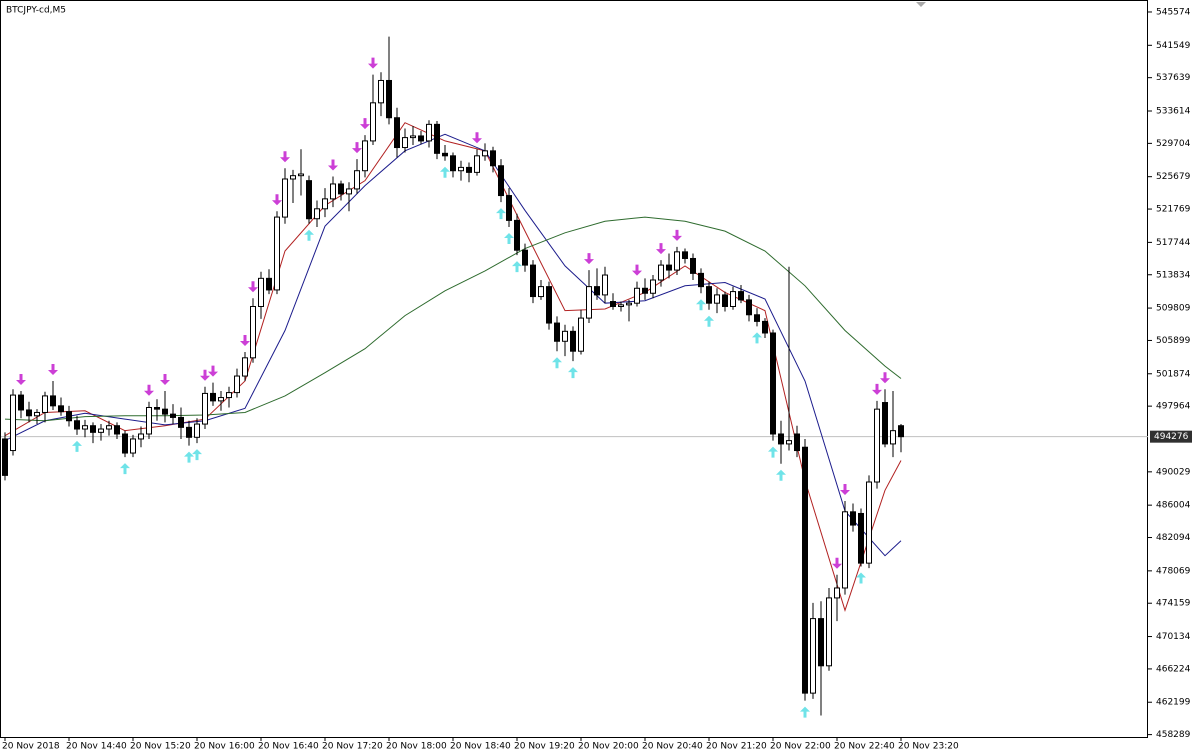 The width and height of the screenshot is (1192, 756). Describe the element at coordinates (1173, 735) in the screenshot. I see `y-tick-label: 458289` at that location.